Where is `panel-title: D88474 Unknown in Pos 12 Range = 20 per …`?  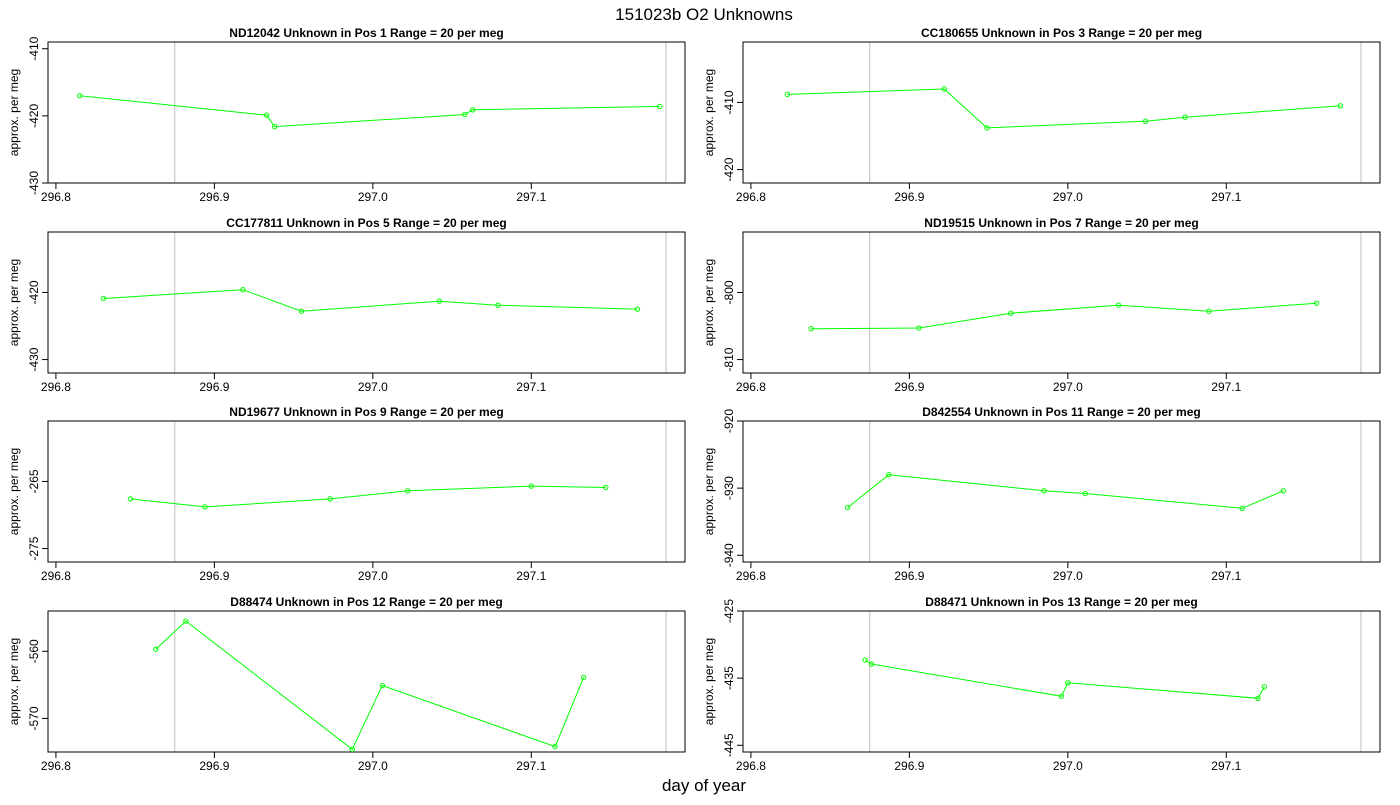 panel-title: D88474 Unknown in Pos 12 Range = 20 per … is located at coordinates (366, 602).